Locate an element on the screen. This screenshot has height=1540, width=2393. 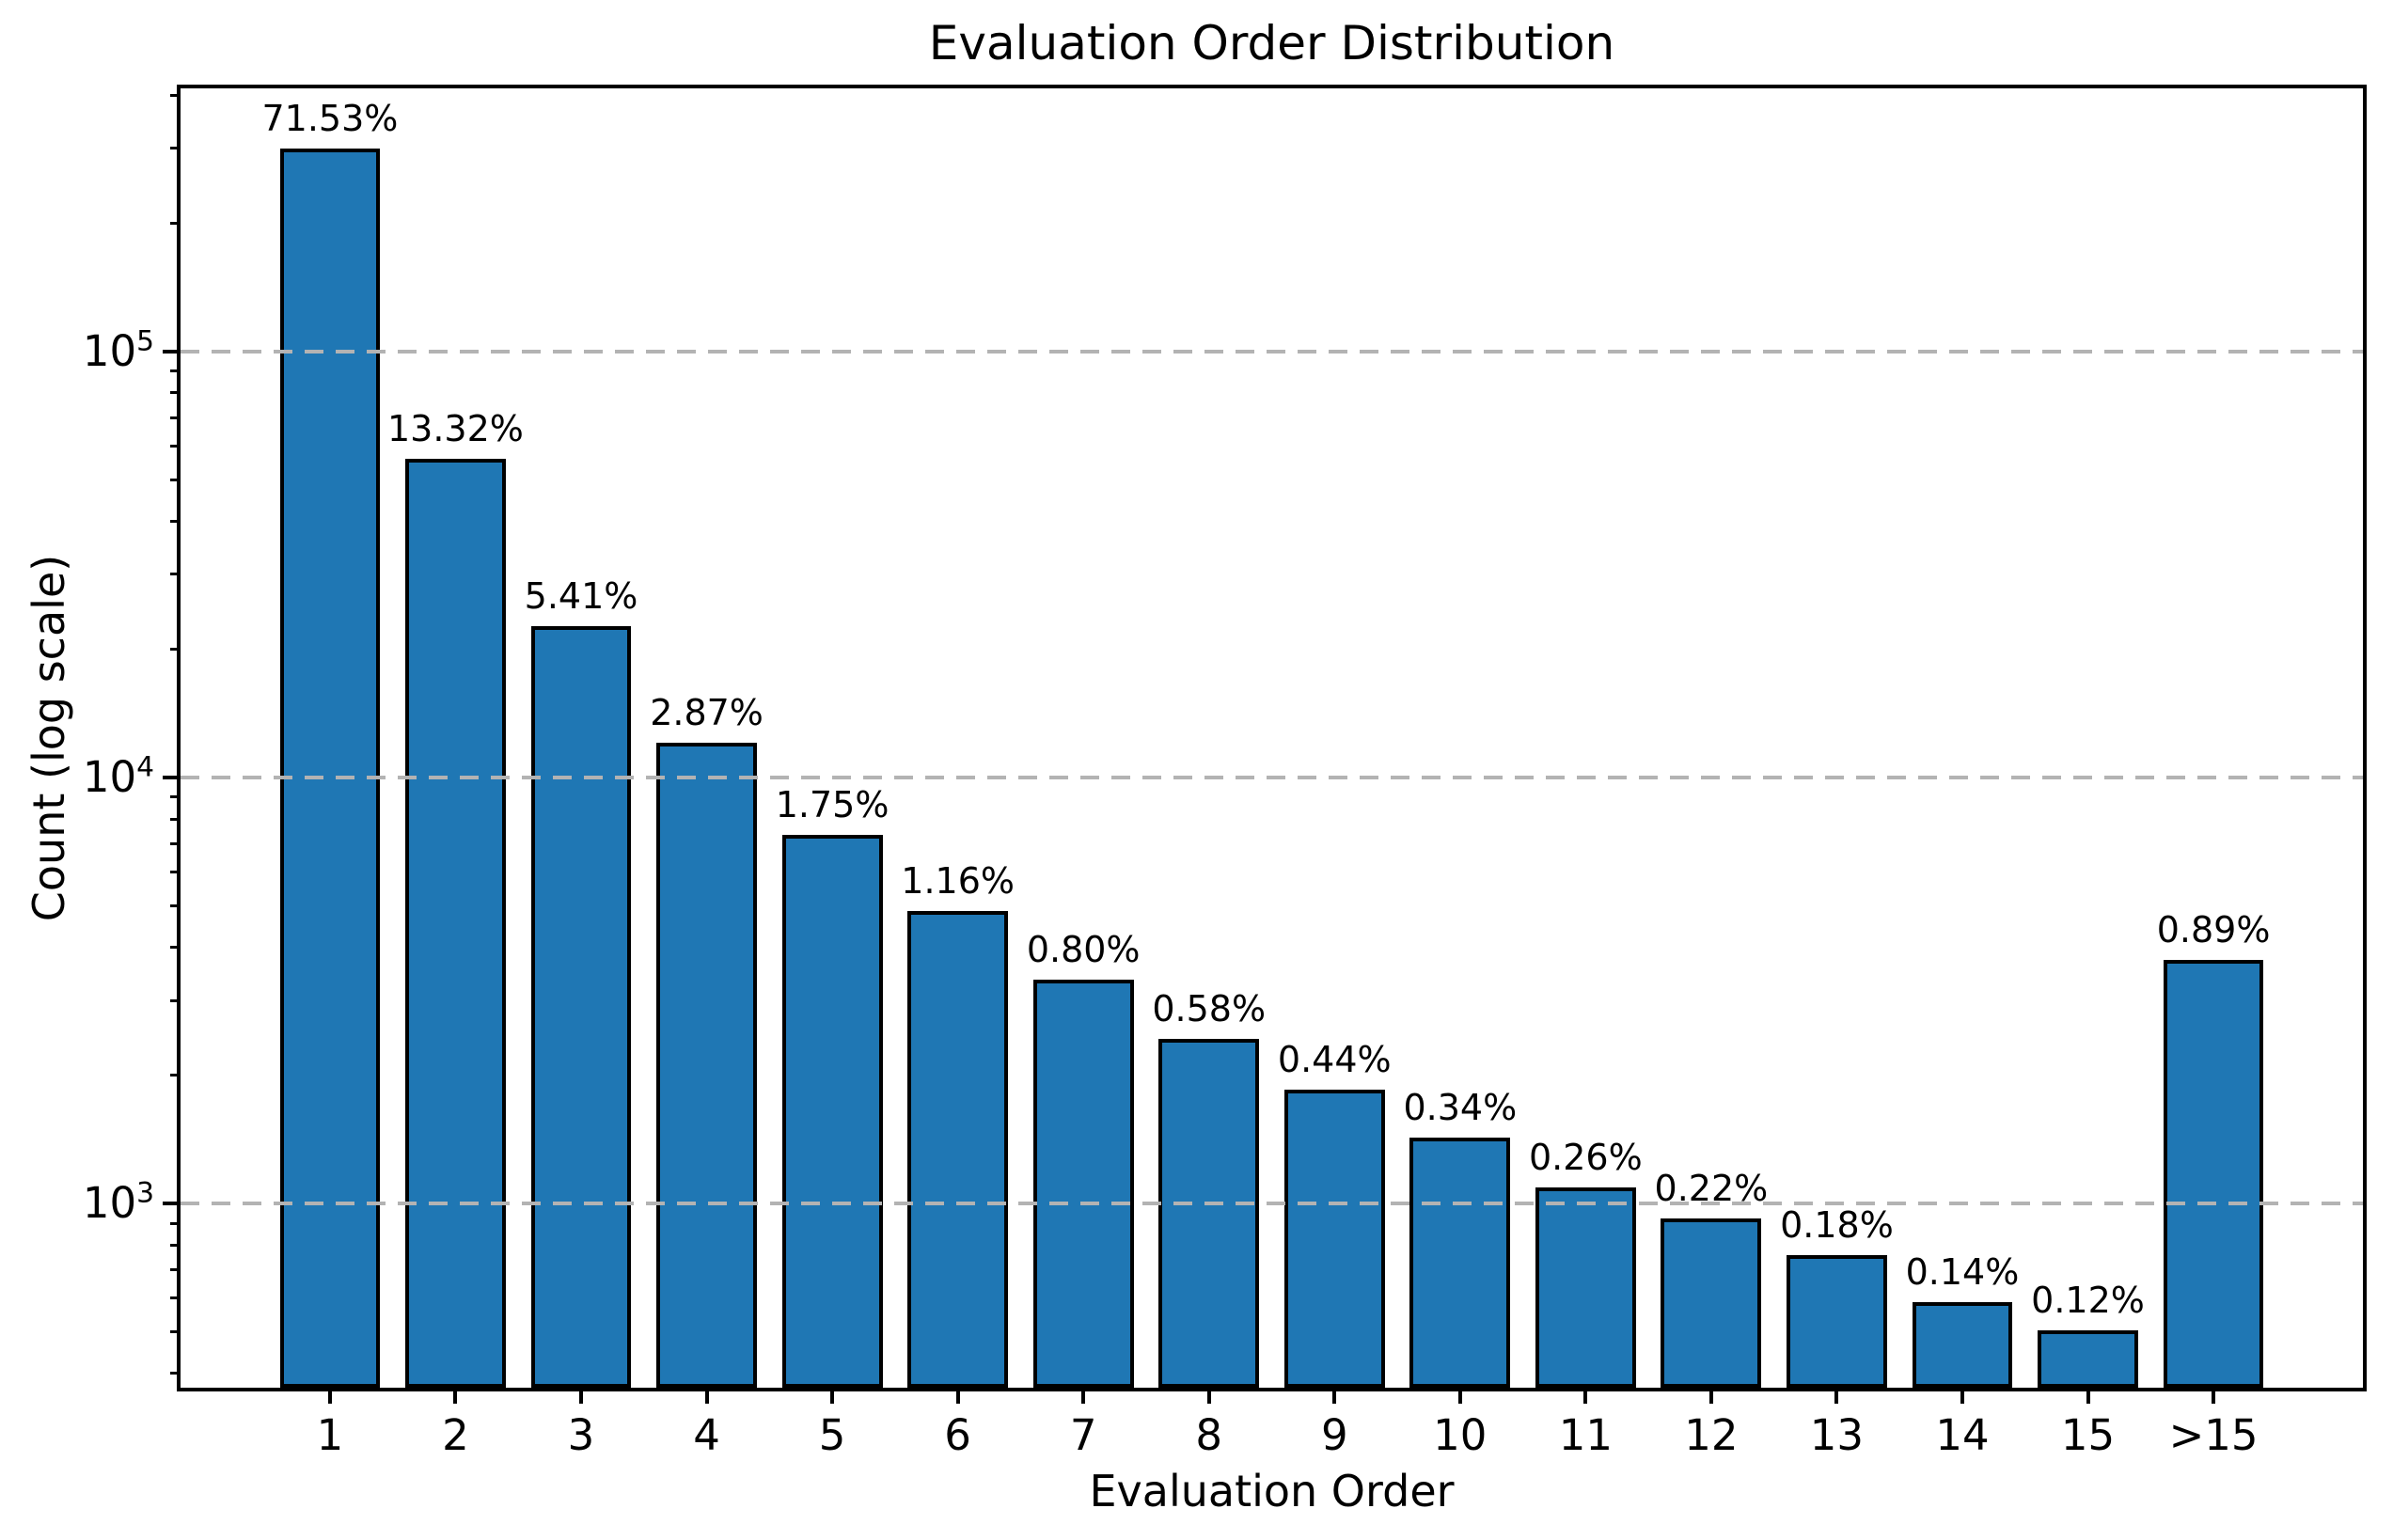
bar-value-label-5: 1.75% is located at coordinates (832, 804).